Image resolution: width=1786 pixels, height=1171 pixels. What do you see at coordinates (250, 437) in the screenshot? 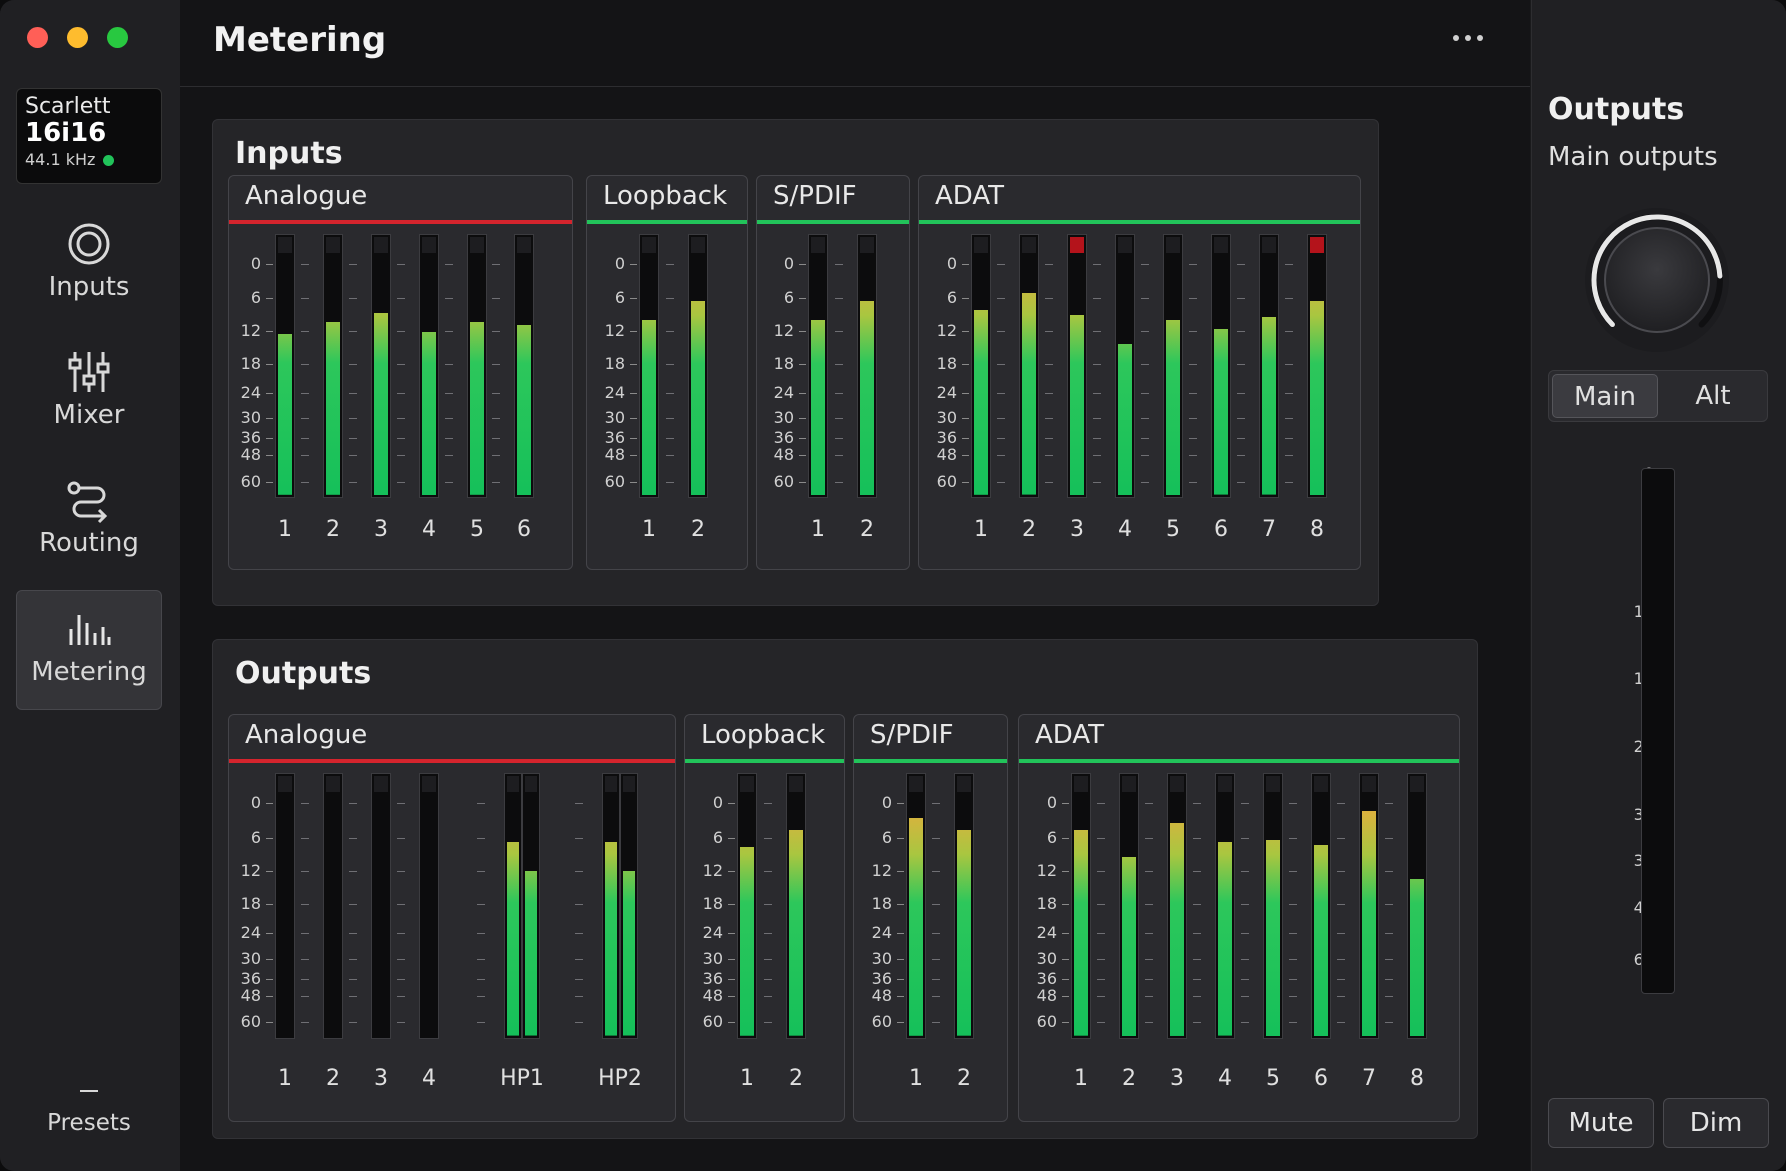
I see `db-scale-label: 36` at bounding box center [250, 437].